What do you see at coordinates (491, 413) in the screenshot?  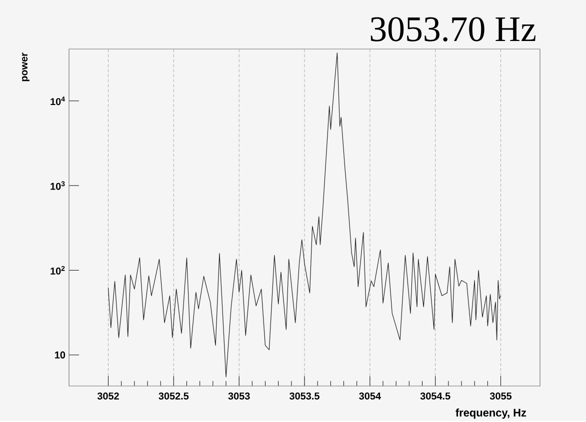 I see `x-axis-title: frequency, Hz` at bounding box center [491, 413].